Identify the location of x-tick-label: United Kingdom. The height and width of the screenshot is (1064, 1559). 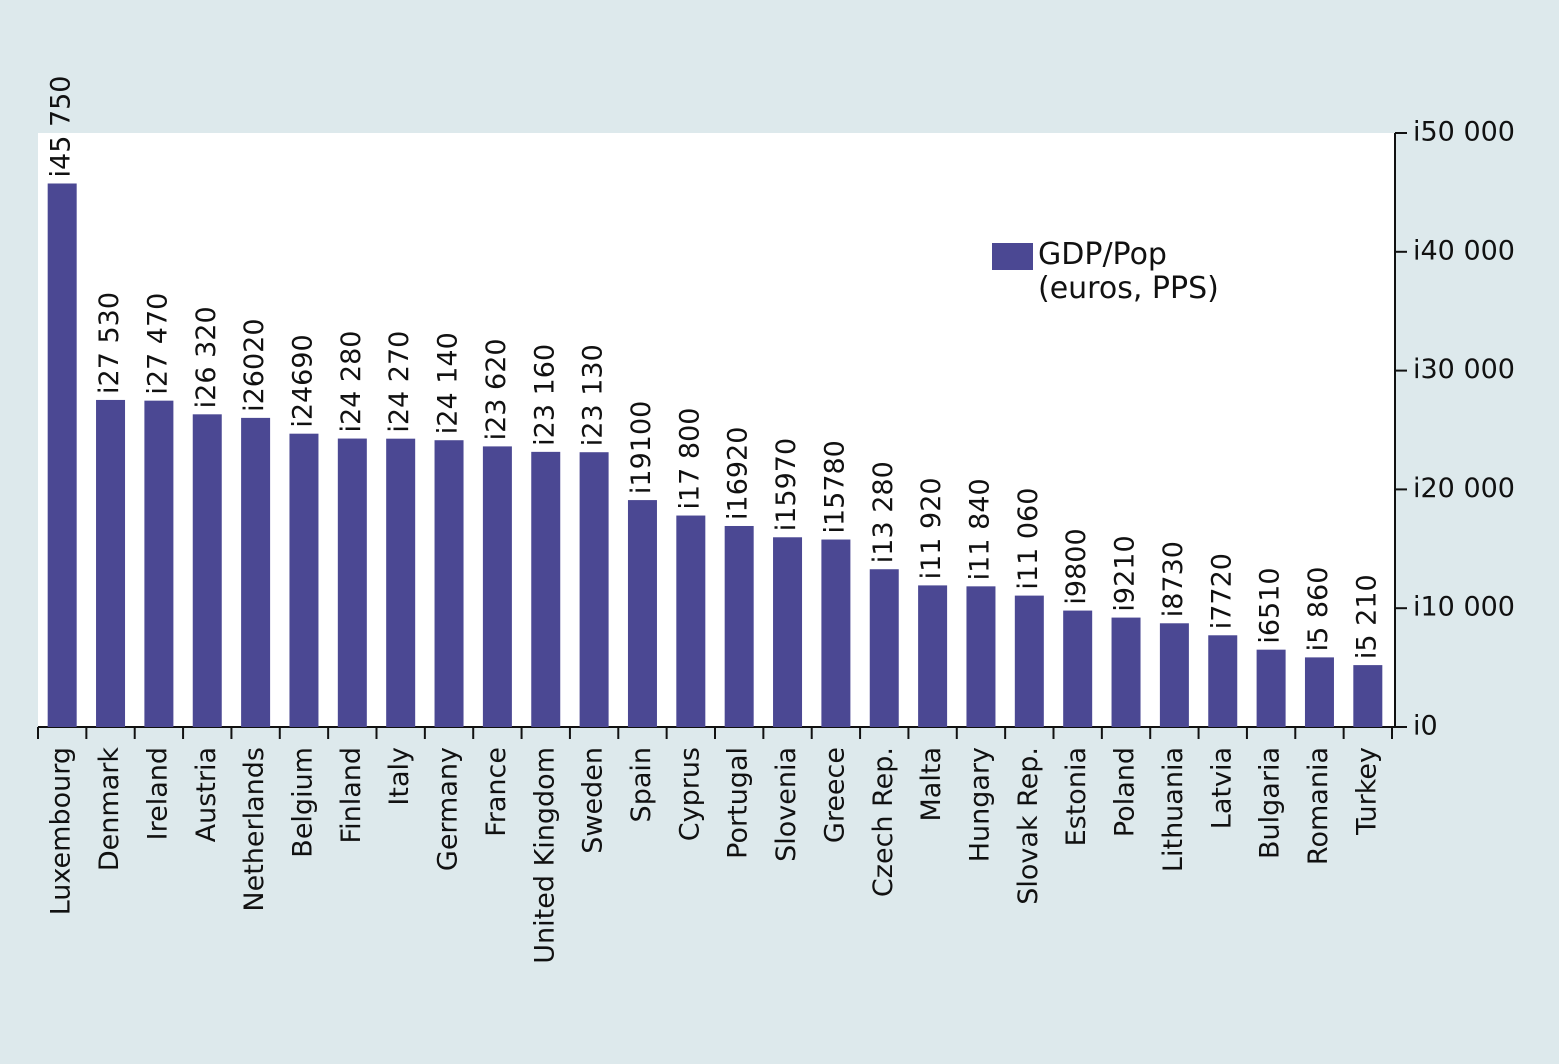
(544, 855).